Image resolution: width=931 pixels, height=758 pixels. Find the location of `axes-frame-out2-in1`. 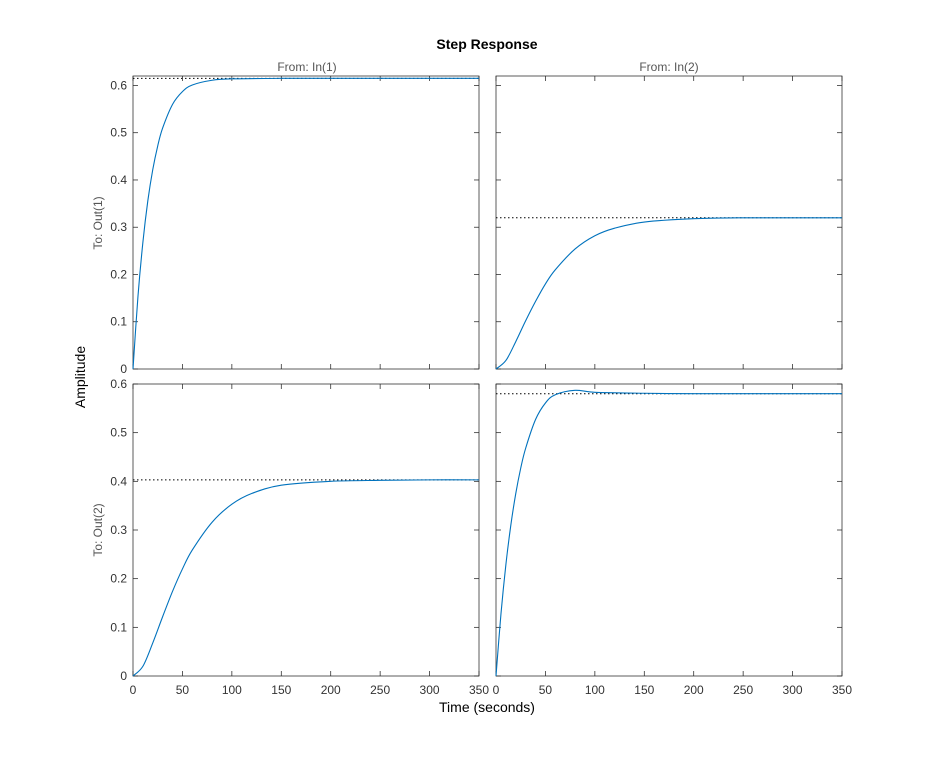

axes-frame-out2-in1 is located at coordinates (306, 530).